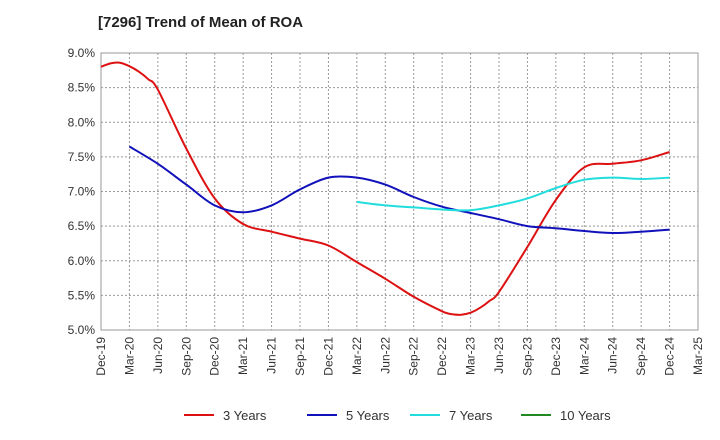  What do you see at coordinates (82, 226) in the screenshot?
I see `y-tick-label: 6.5%` at bounding box center [82, 226].